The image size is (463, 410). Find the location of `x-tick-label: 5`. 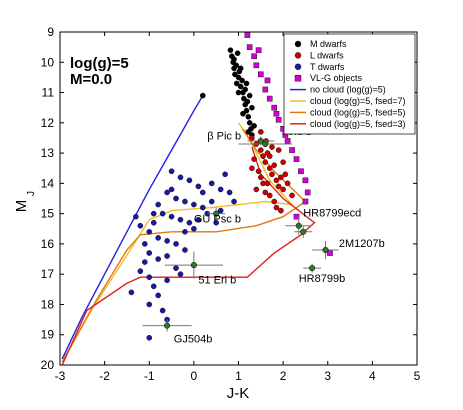

x-tick-label: 5 is located at coordinates (417, 376).